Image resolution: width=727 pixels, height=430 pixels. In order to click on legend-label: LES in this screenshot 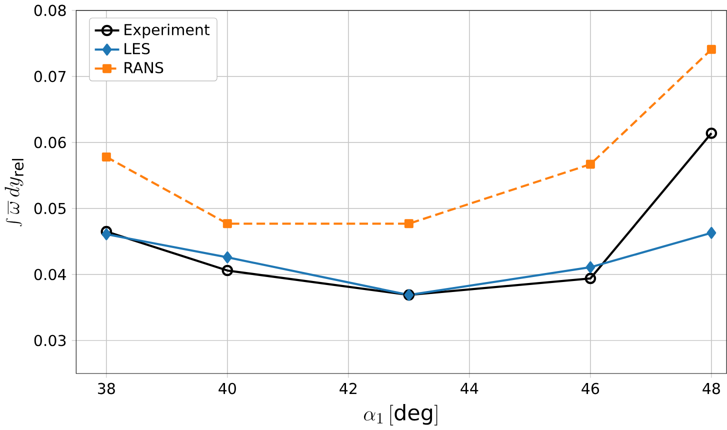, I will do `click(137, 48)`.